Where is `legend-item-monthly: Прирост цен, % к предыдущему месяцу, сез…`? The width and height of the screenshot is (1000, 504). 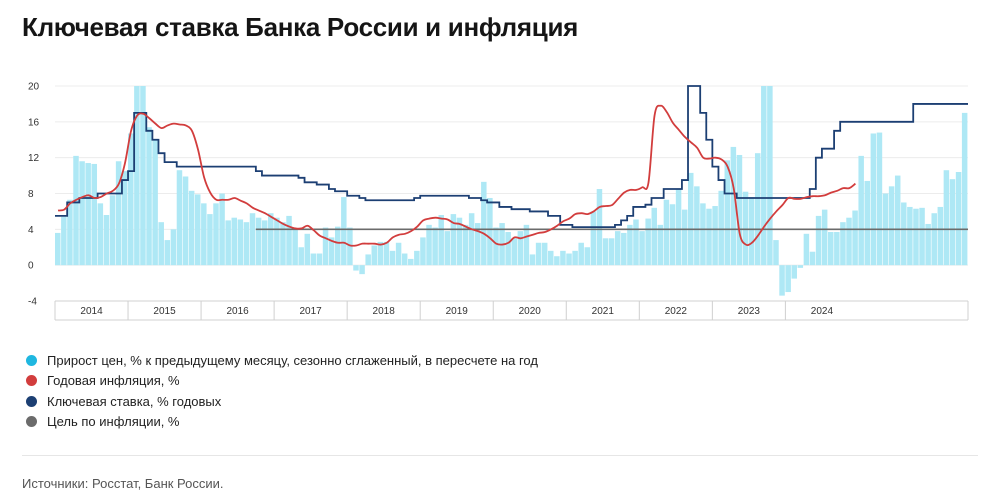
legend-item-monthly: Прирост цен, % к предыдущему месяцу, сез… is located at coordinates (282, 360).